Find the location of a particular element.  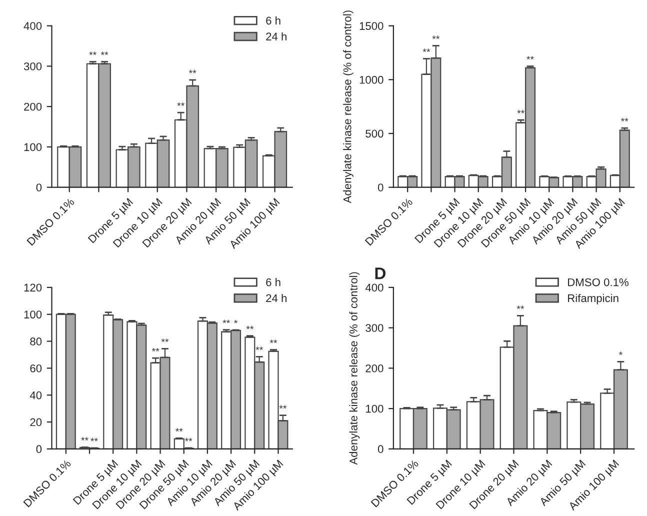

chart-title: D is located at coordinates (380, 274).